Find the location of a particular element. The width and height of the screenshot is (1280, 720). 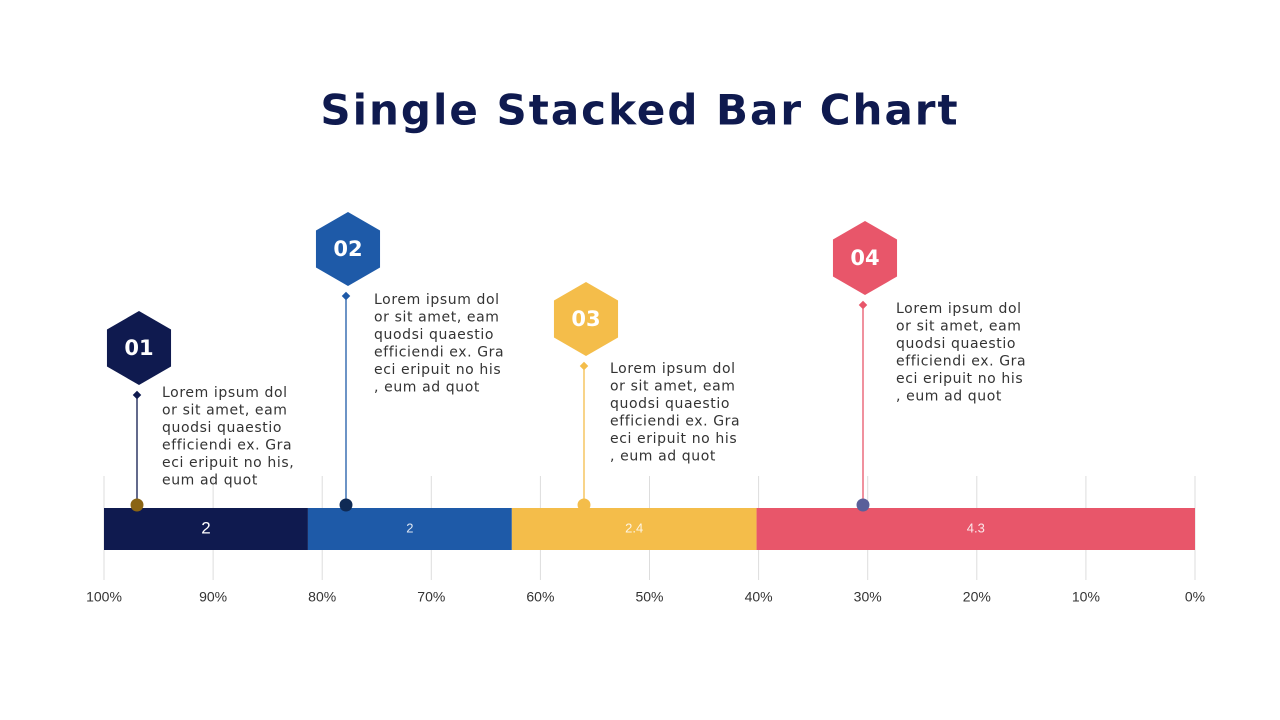

x-tick-label: 90% is located at coordinates (213, 597).